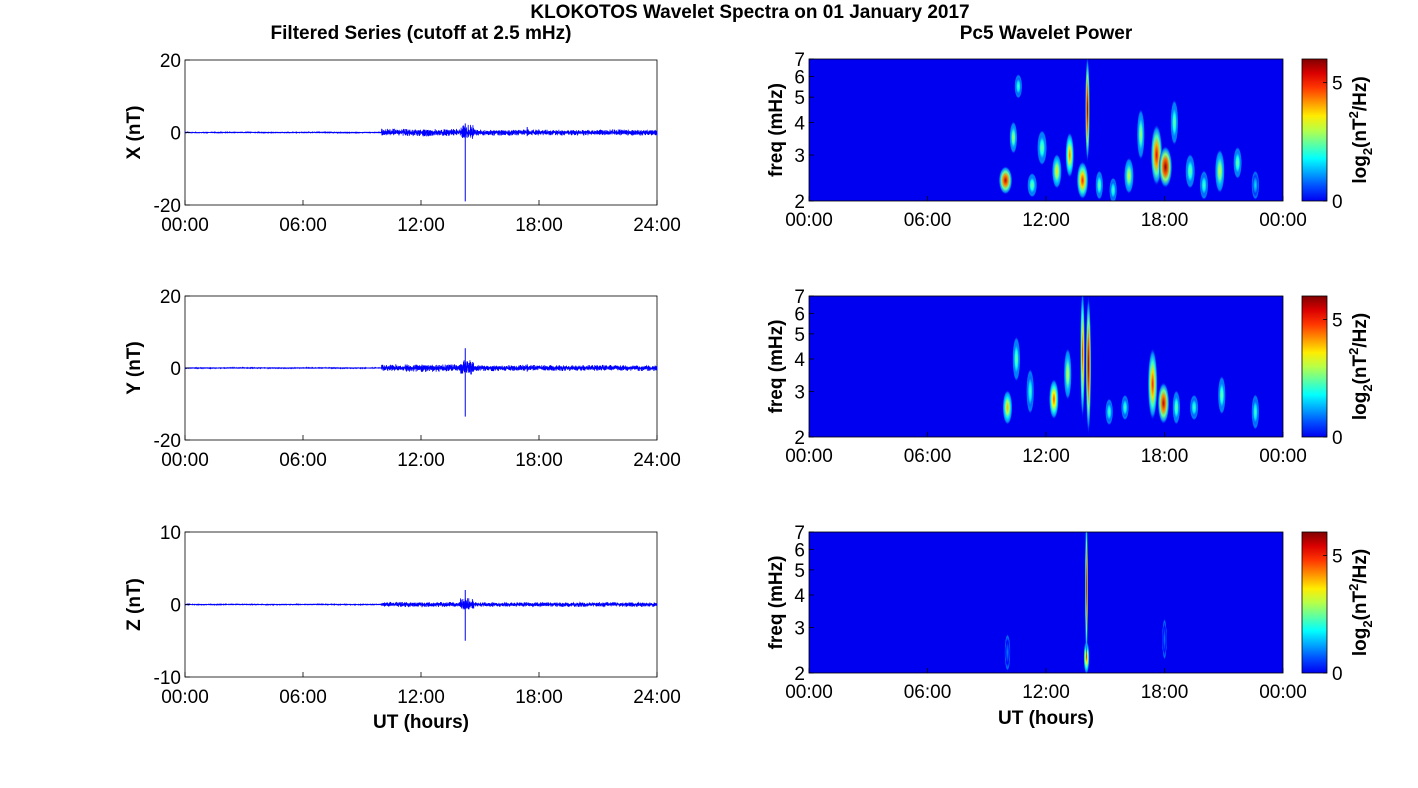 The width and height of the screenshot is (1418, 788). Describe the element at coordinates (134, 604) in the screenshot. I see `y-axis-label: Z (nT)` at that location.